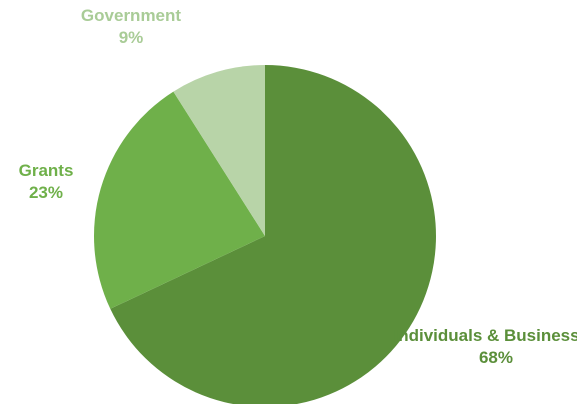  Describe the element at coordinates (46, 192) in the screenshot. I see `slice-label-grants-value: 23%` at that location.